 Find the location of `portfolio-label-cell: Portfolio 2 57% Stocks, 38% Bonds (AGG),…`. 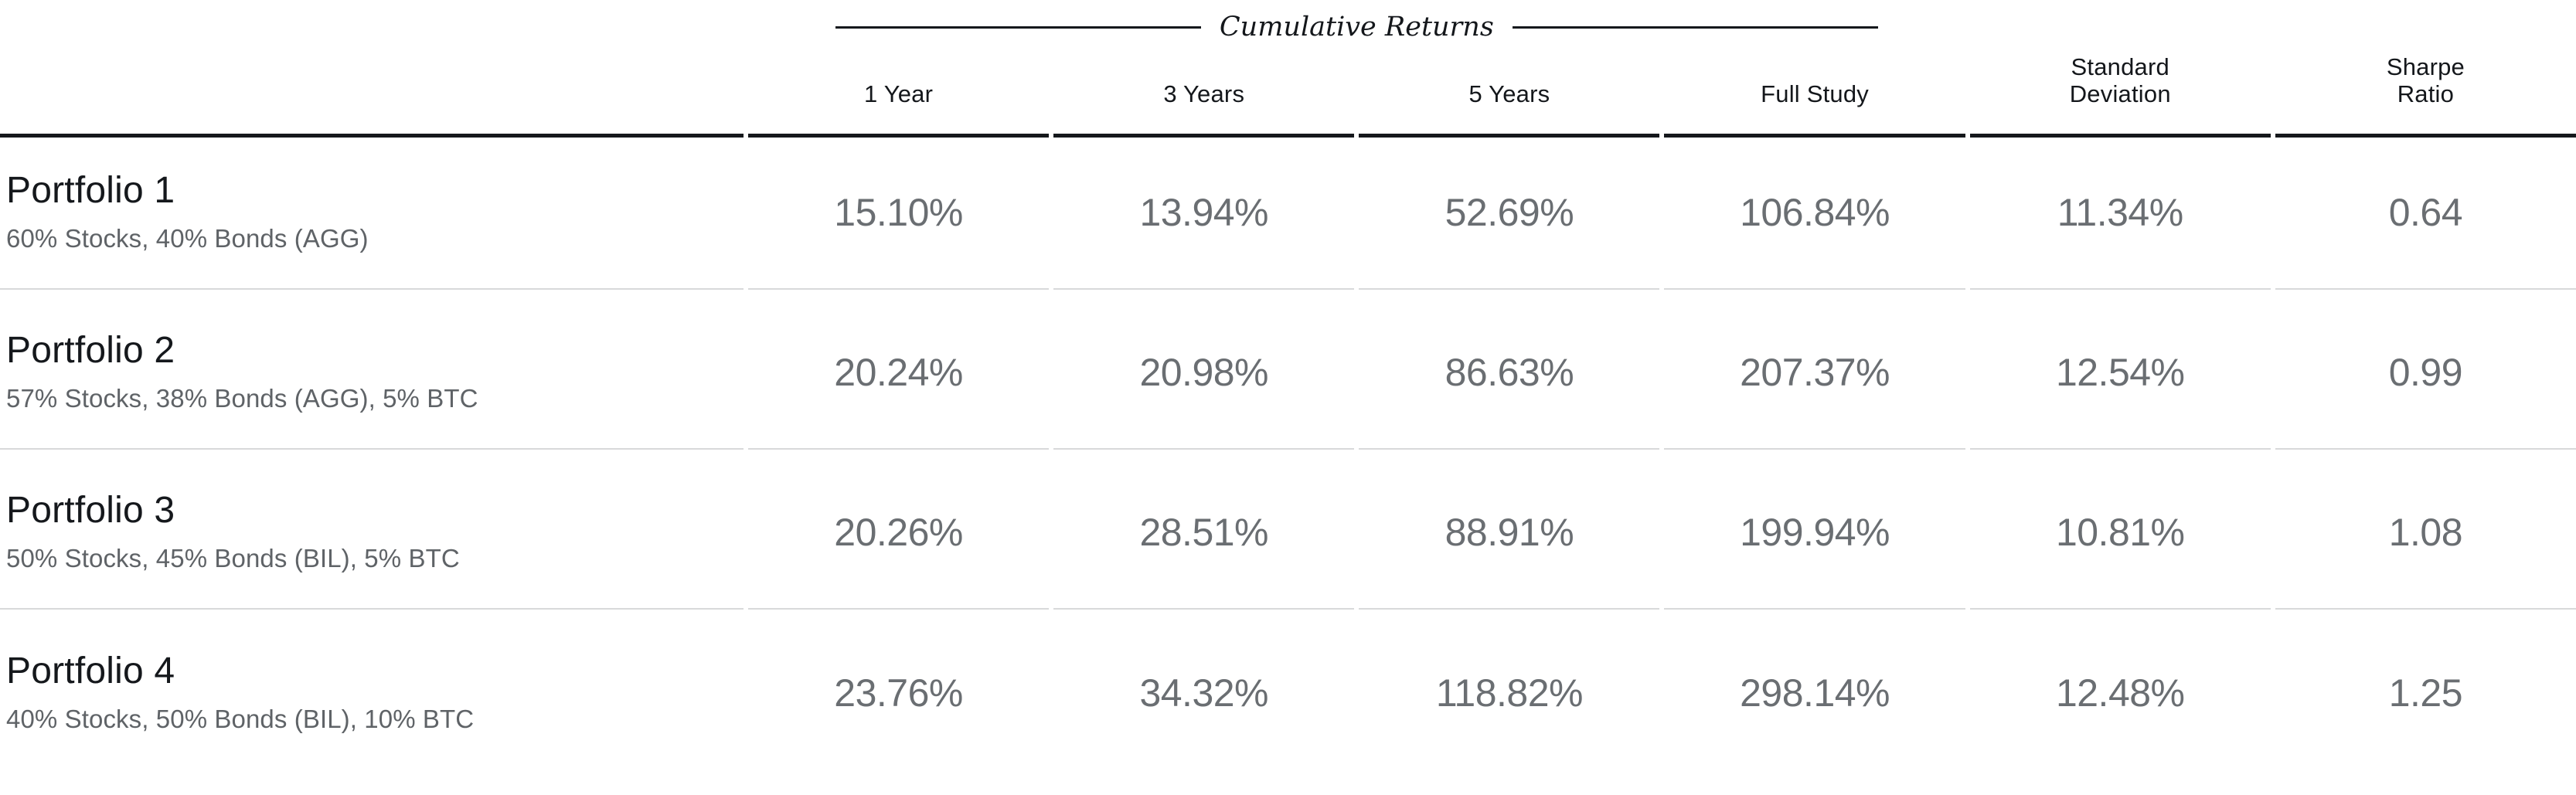

portfolio-label-cell: Portfolio 2 57% Stocks, 38% Bonds (AGG),… is located at coordinates (372, 370).